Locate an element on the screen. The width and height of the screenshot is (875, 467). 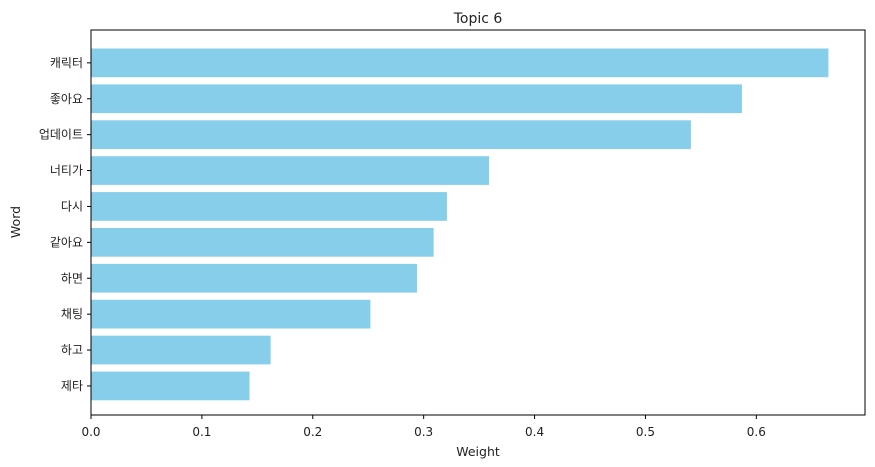
y-tick-label: 채팅 is located at coordinates (72, 314).